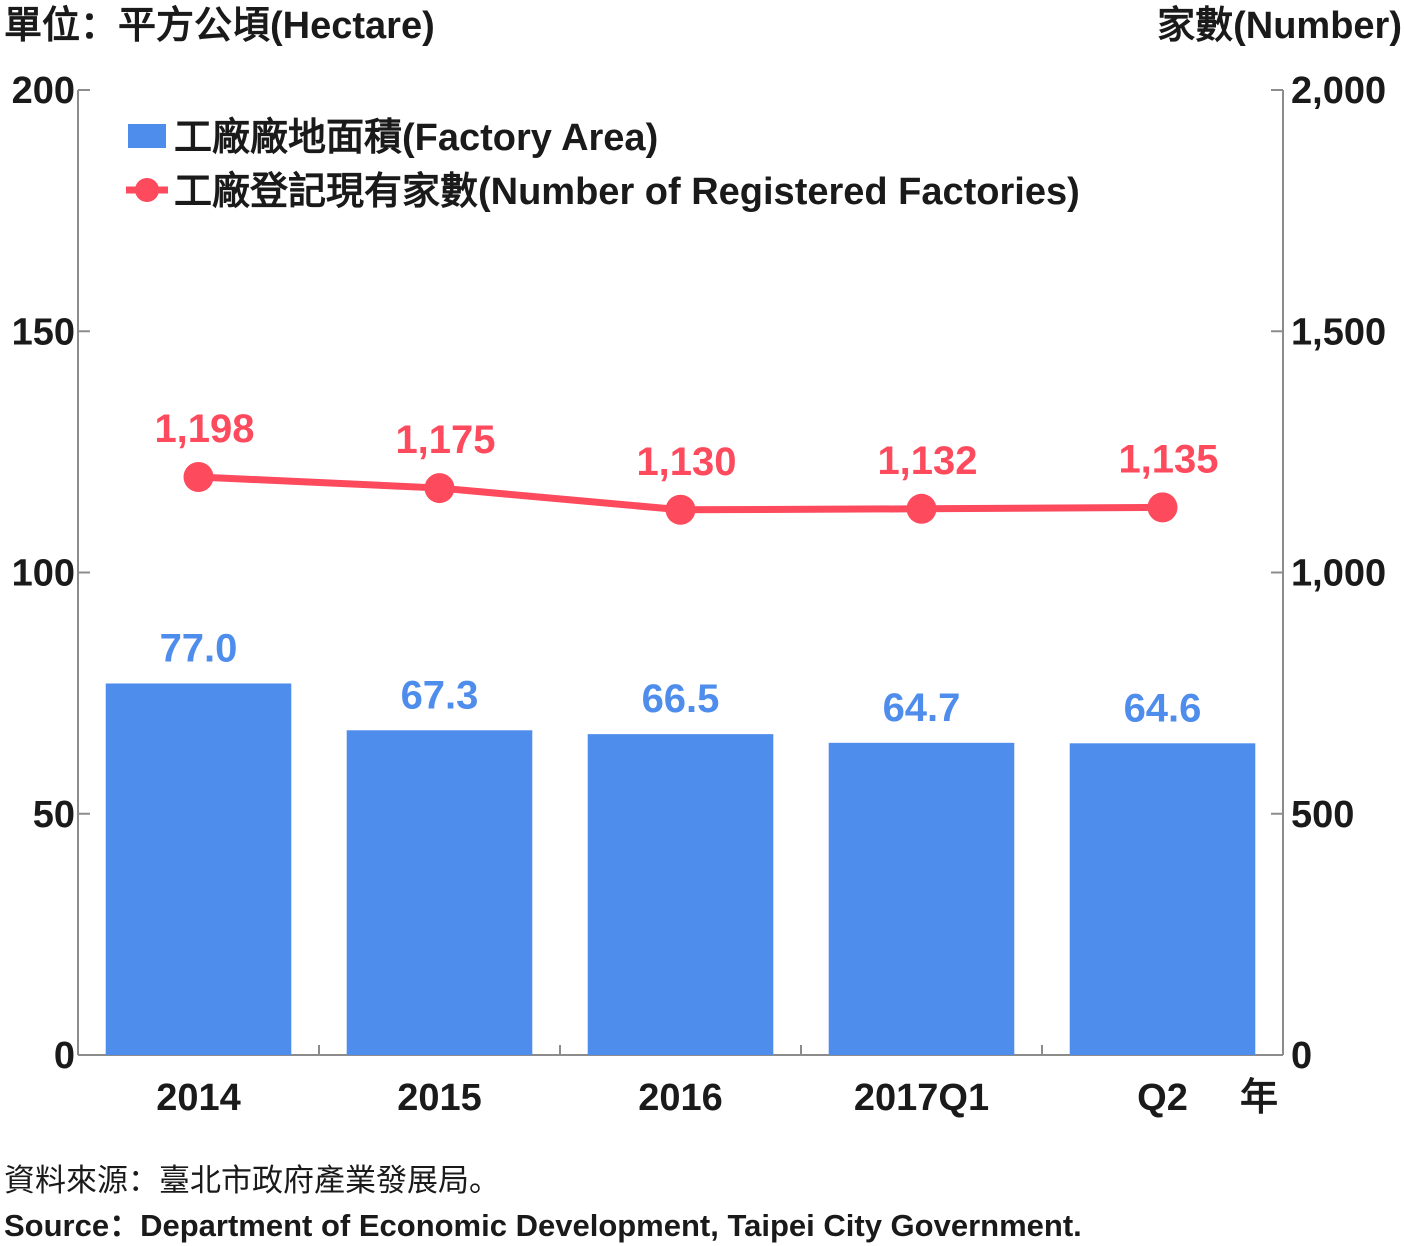 The width and height of the screenshot is (1404, 1246). Describe the element at coordinates (43, 332) in the screenshot. I see `left-tick-label: 150` at that location.